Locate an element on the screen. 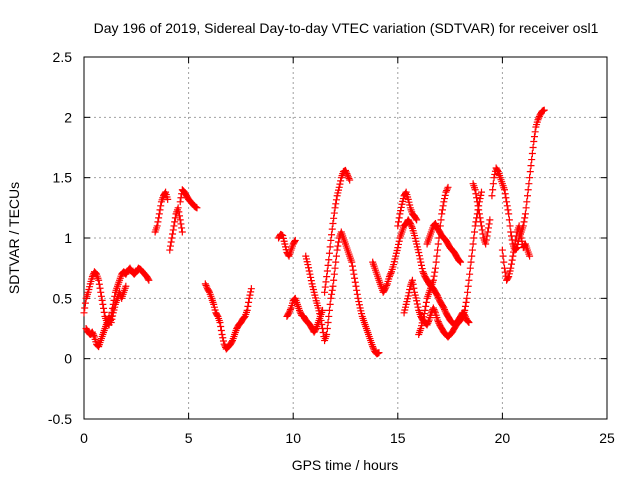 Image resolution: width=640 pixels, height=480 pixels. x-tick-label: 20 is located at coordinates (503, 438).